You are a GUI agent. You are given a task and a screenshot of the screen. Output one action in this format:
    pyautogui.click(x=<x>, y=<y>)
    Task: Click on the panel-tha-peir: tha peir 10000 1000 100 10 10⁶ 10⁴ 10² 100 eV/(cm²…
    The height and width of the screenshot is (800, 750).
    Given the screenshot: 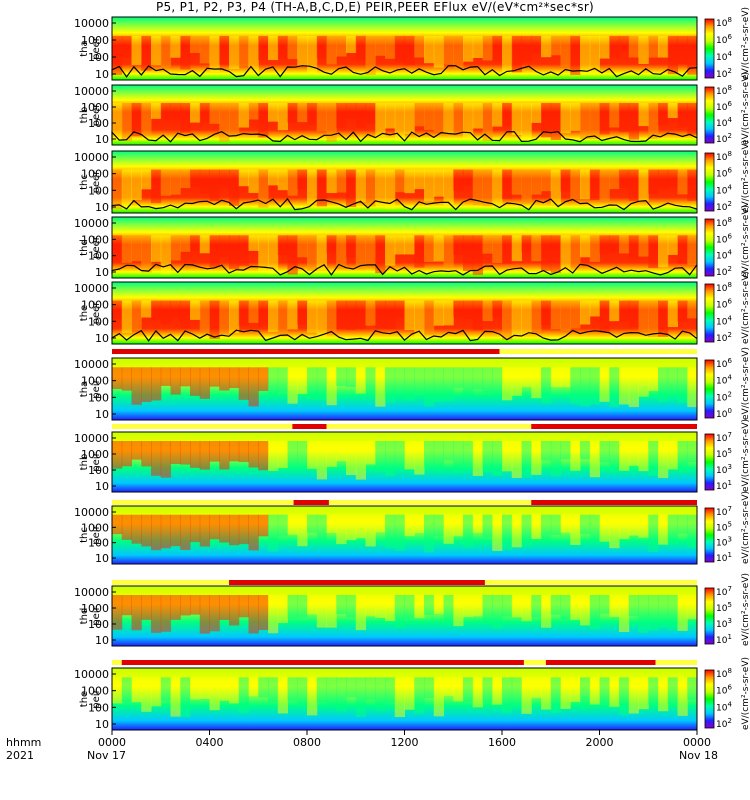 What is the action you would take?
    pyautogui.click(x=412, y=384)
    